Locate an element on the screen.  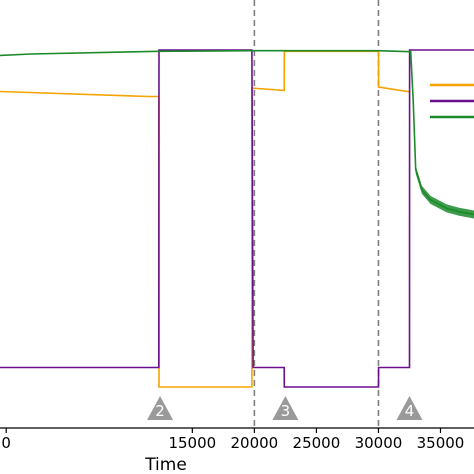
x-tick-label-1: 0 is located at coordinates (6, 443).